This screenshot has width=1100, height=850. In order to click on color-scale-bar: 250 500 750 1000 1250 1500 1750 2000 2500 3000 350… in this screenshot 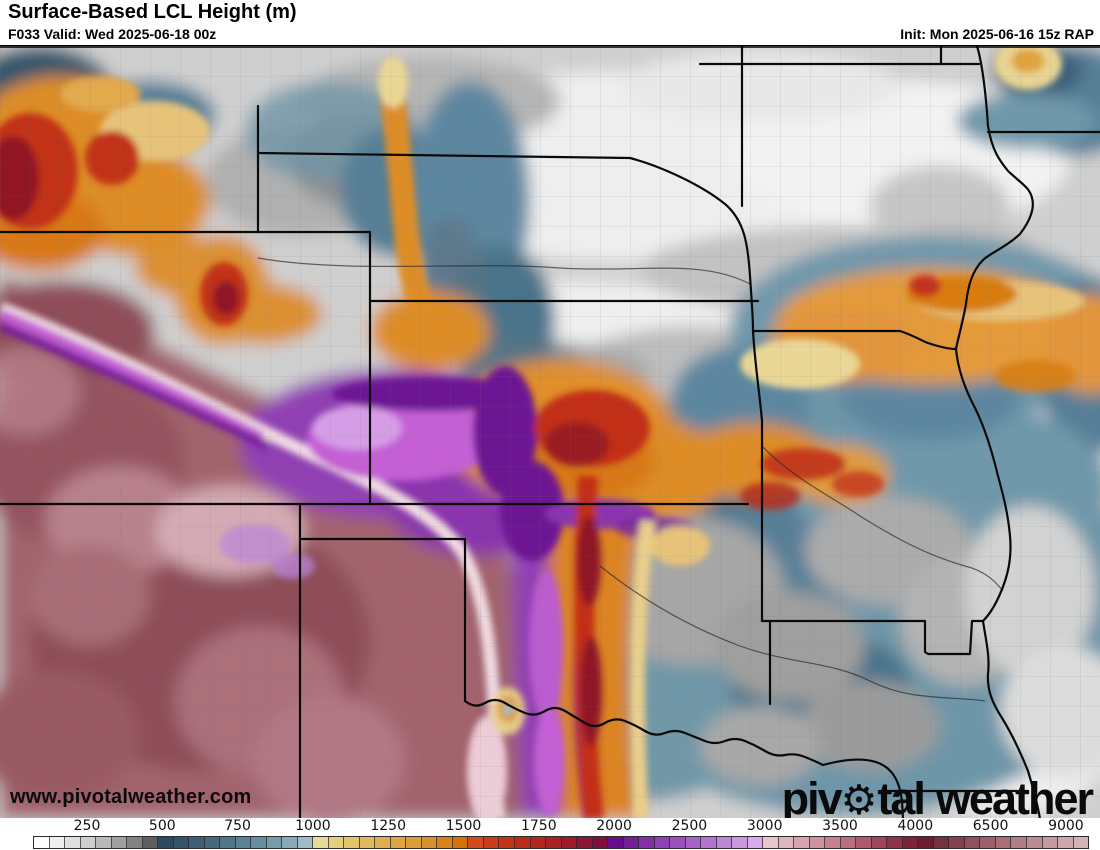, I will do `click(550, 834)`.